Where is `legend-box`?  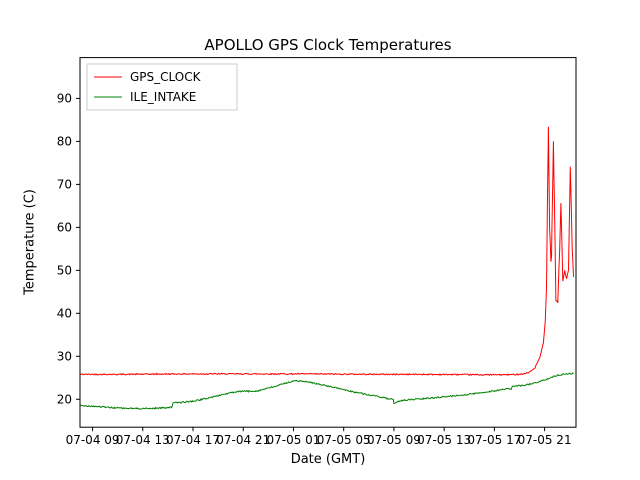 legend-box is located at coordinates (162, 87).